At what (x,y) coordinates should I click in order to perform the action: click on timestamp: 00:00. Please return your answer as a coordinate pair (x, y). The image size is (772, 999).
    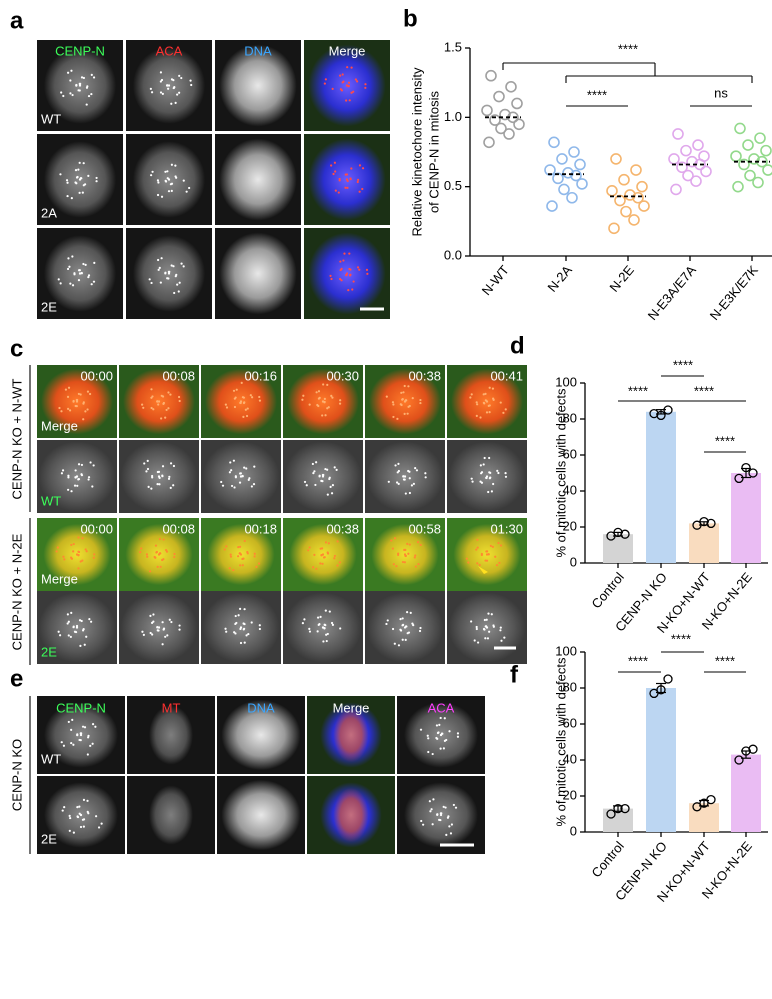
    Looking at the image, I should click on (96, 375).